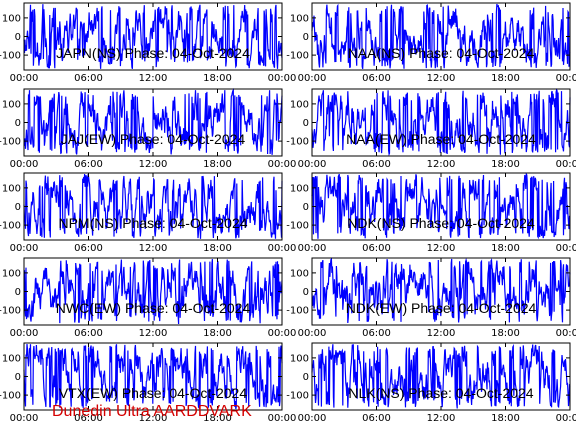  I want to click on panel-title: NDK(EW) Phase: 04-Oct-2024, so click(441, 308).